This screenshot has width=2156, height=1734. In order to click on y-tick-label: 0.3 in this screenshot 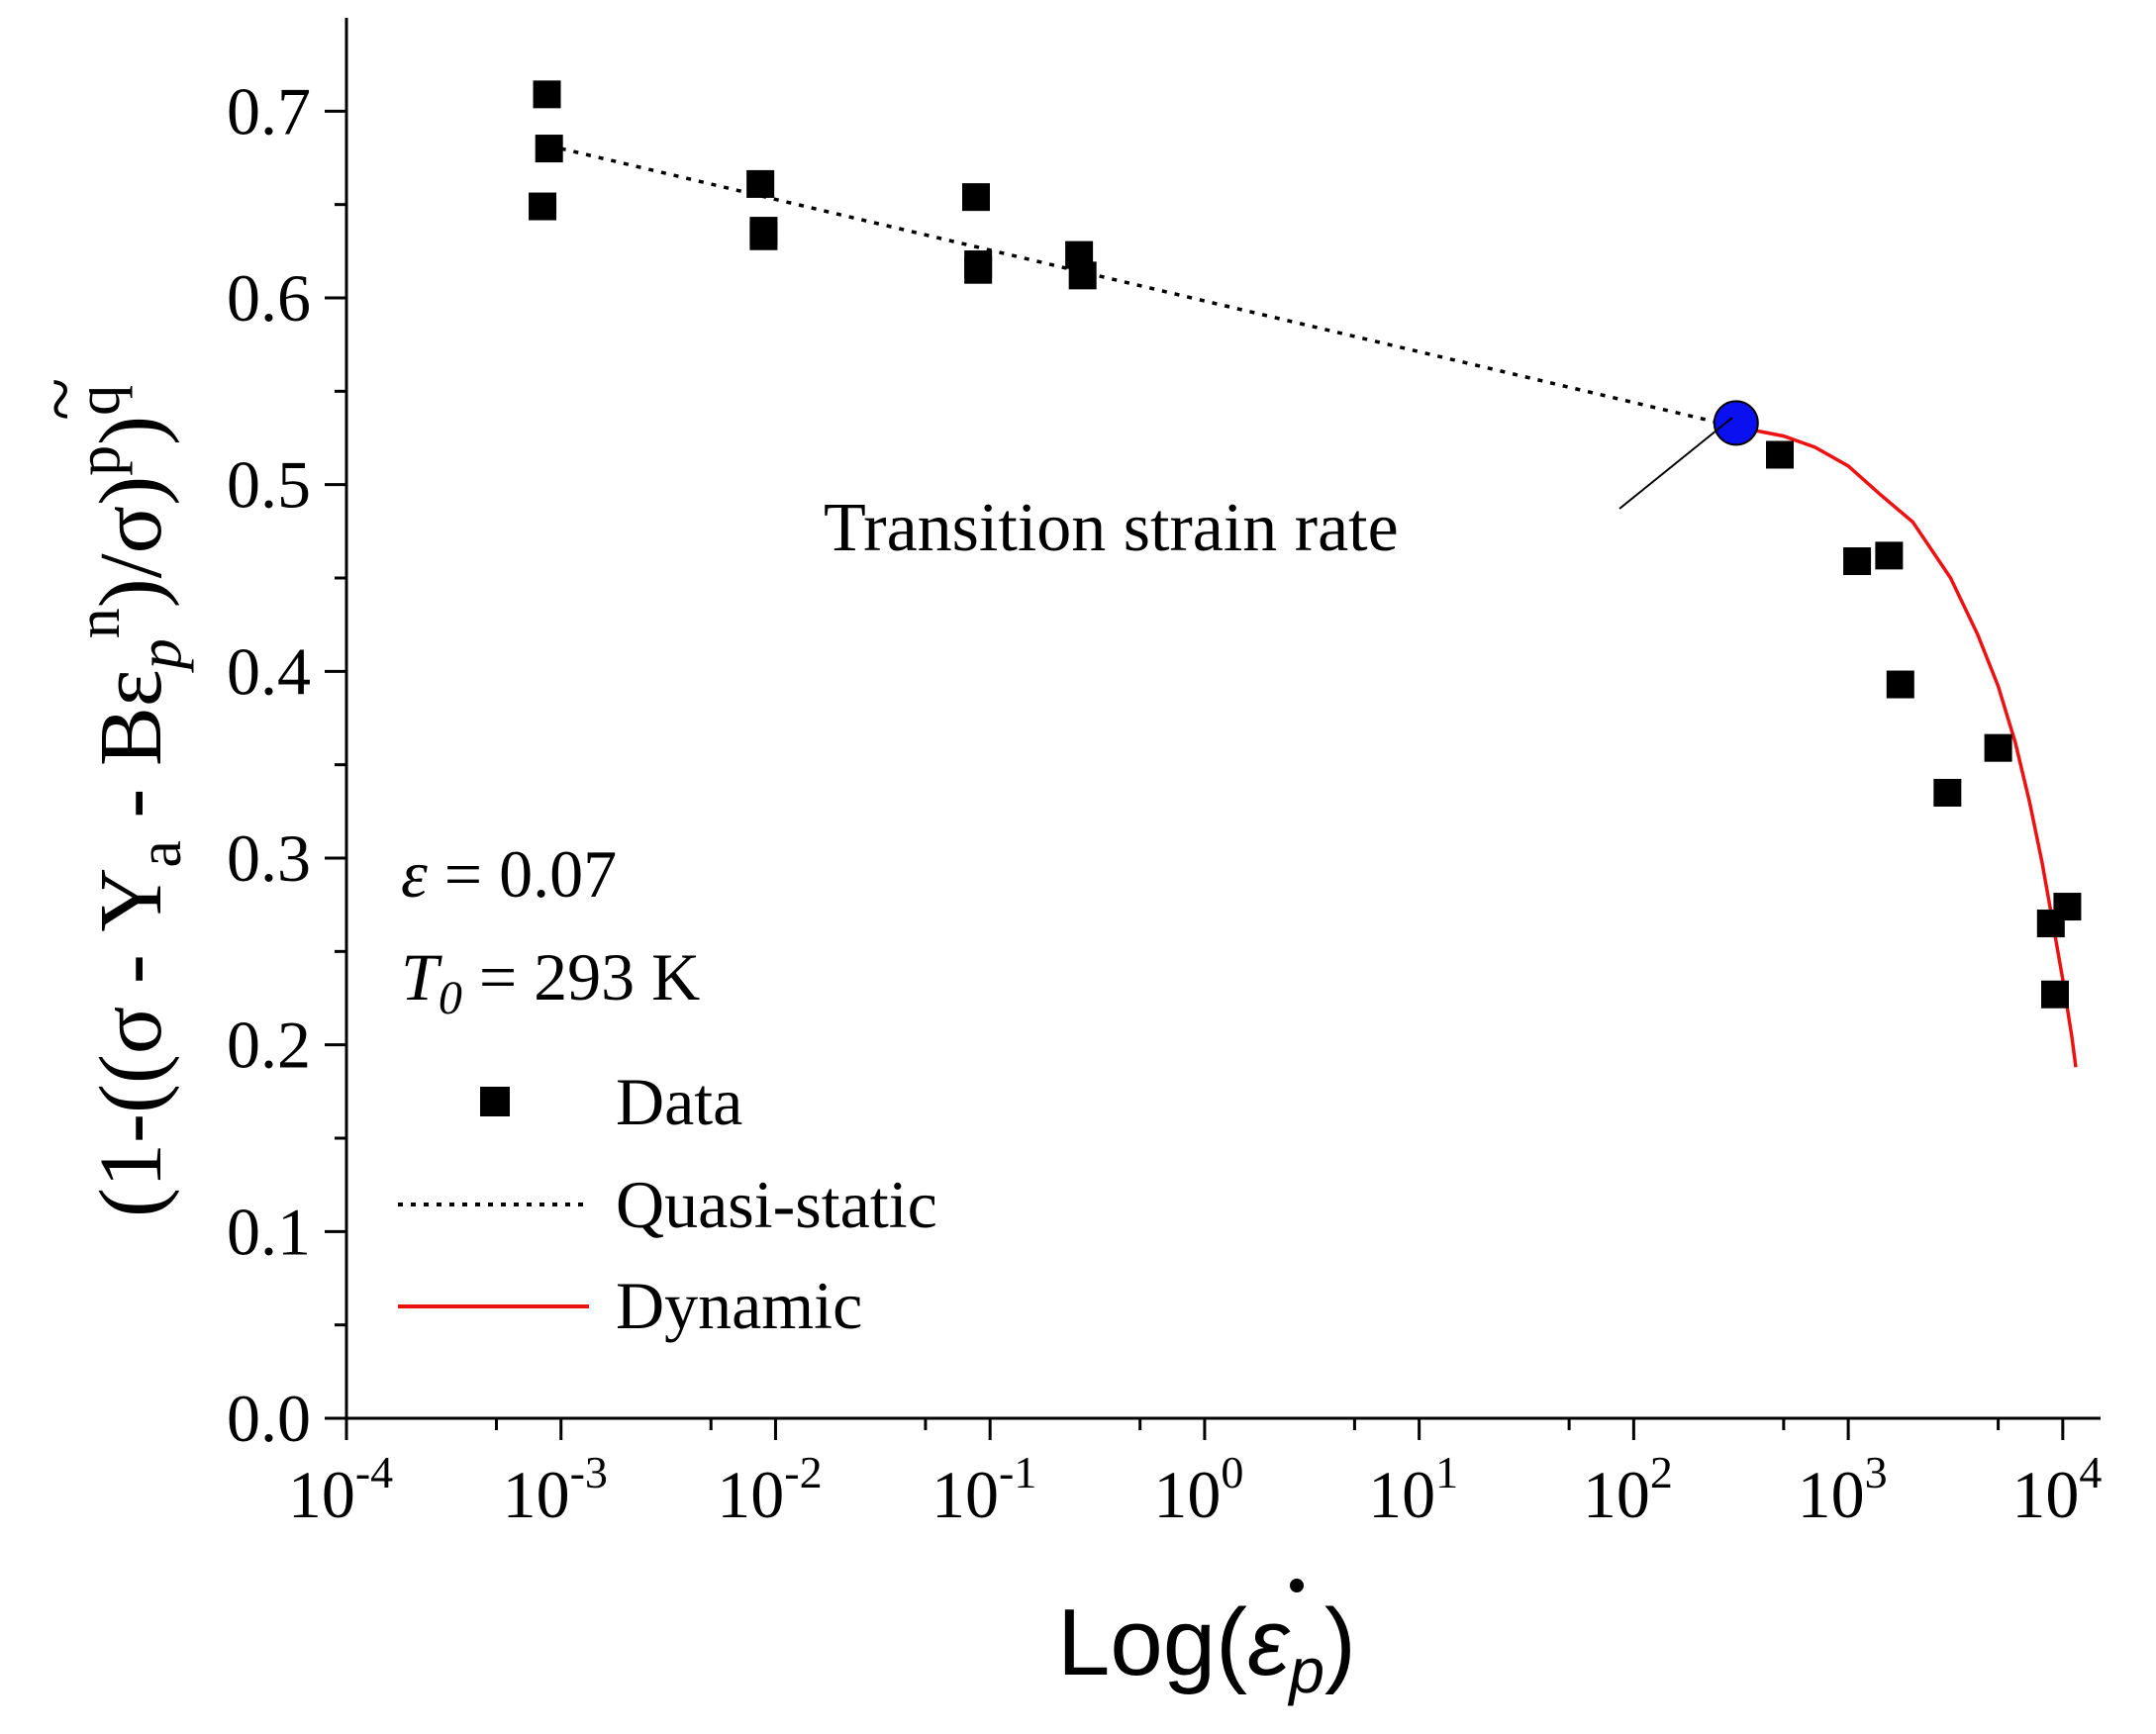, I will do `click(269, 858)`.